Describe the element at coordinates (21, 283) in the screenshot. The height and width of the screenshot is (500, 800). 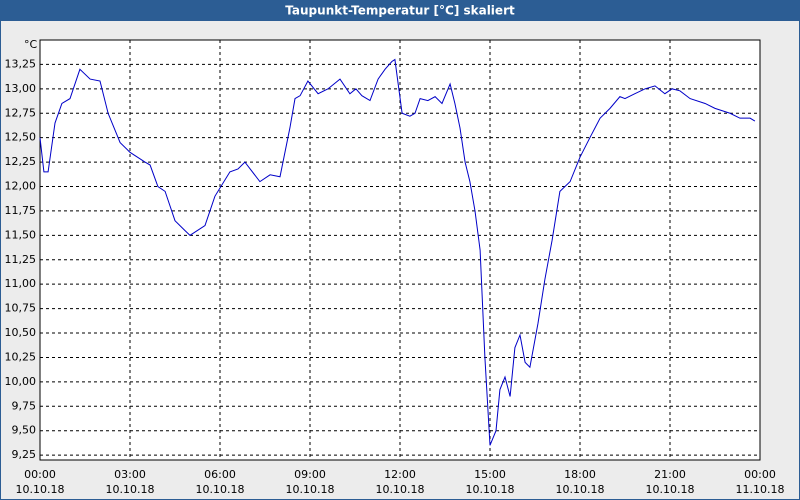
I see `y-tick-label: 11,00` at that location.